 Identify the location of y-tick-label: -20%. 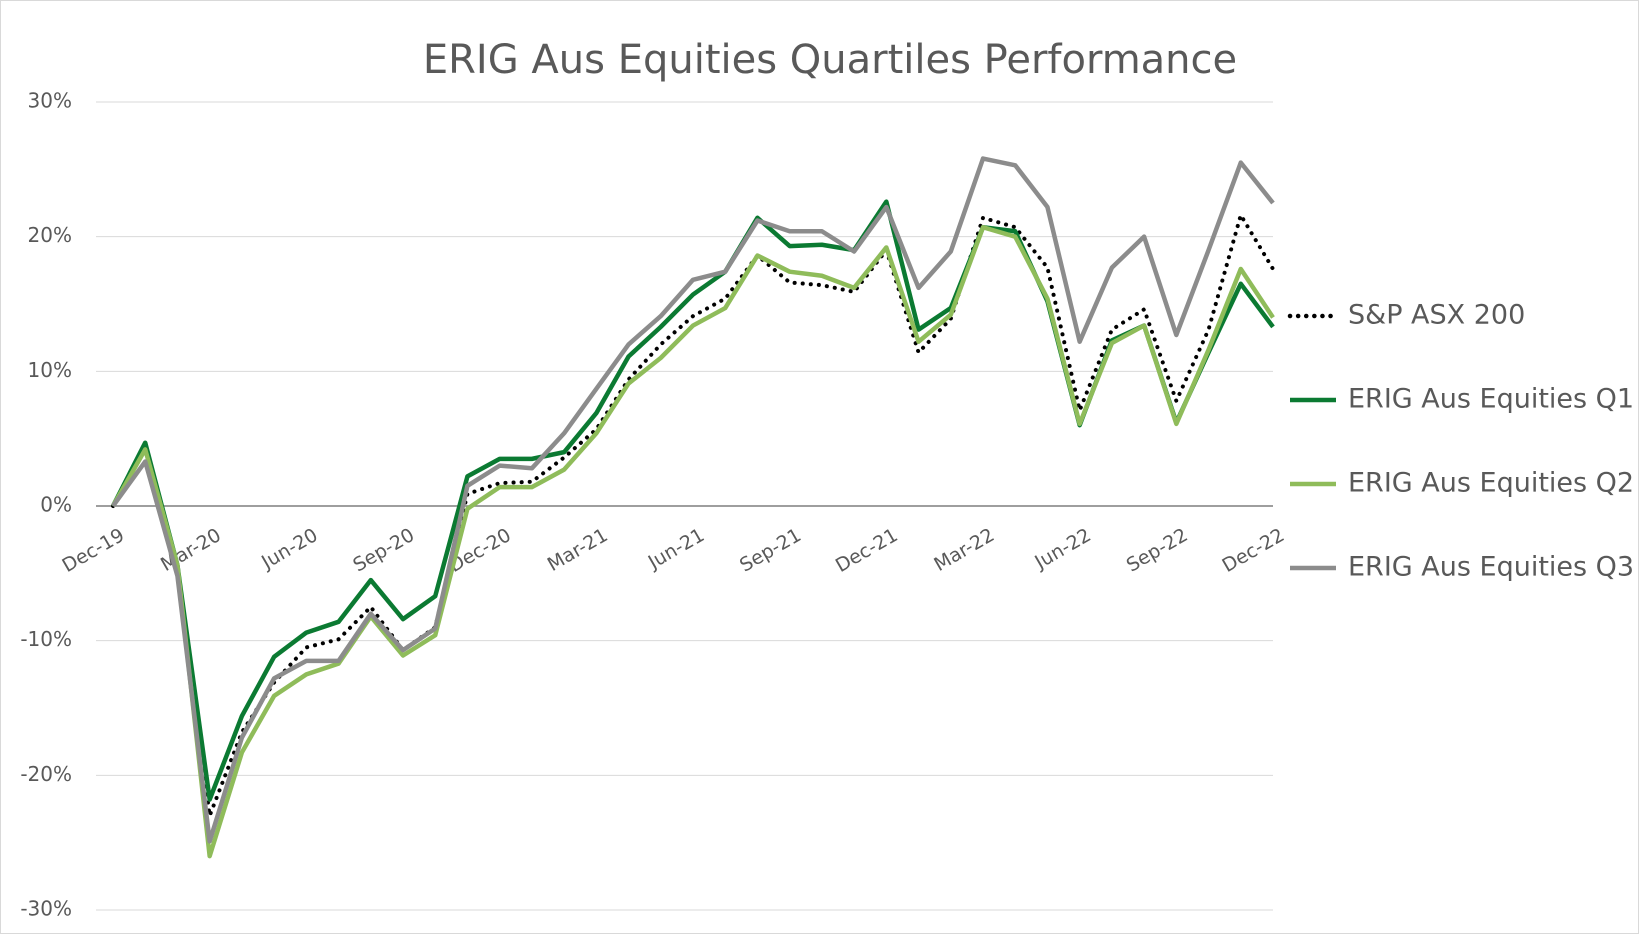
(46, 774).